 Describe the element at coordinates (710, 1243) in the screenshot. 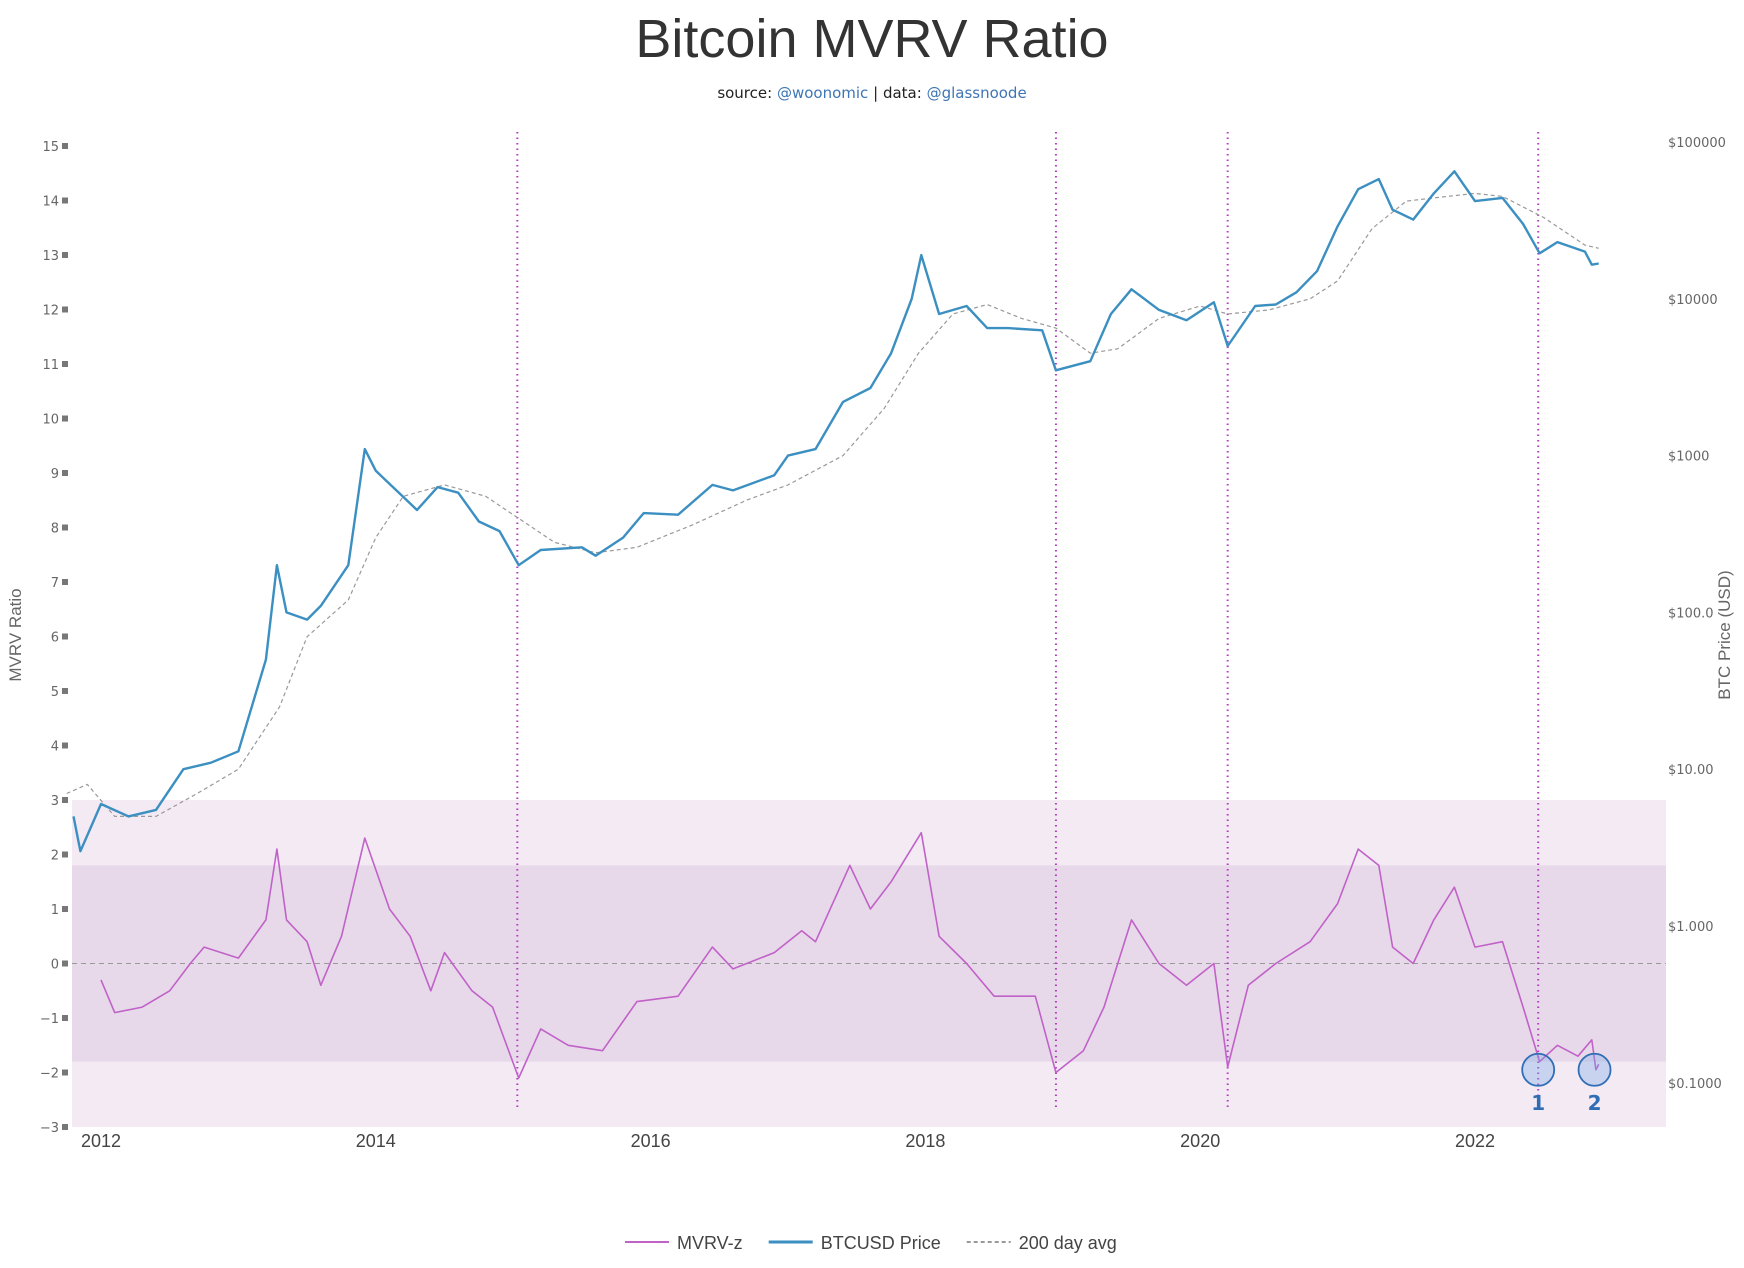

I see `legend-item-0: MVRV-z` at that location.